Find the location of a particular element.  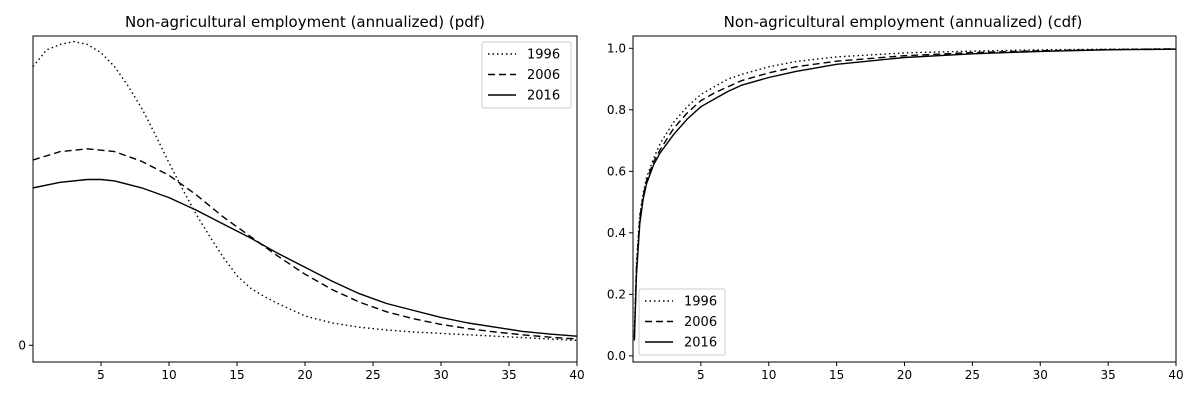

y-axis: 0.0 0.2 0.4 0.6 0.8 1.0 is located at coordinates (620, 202).